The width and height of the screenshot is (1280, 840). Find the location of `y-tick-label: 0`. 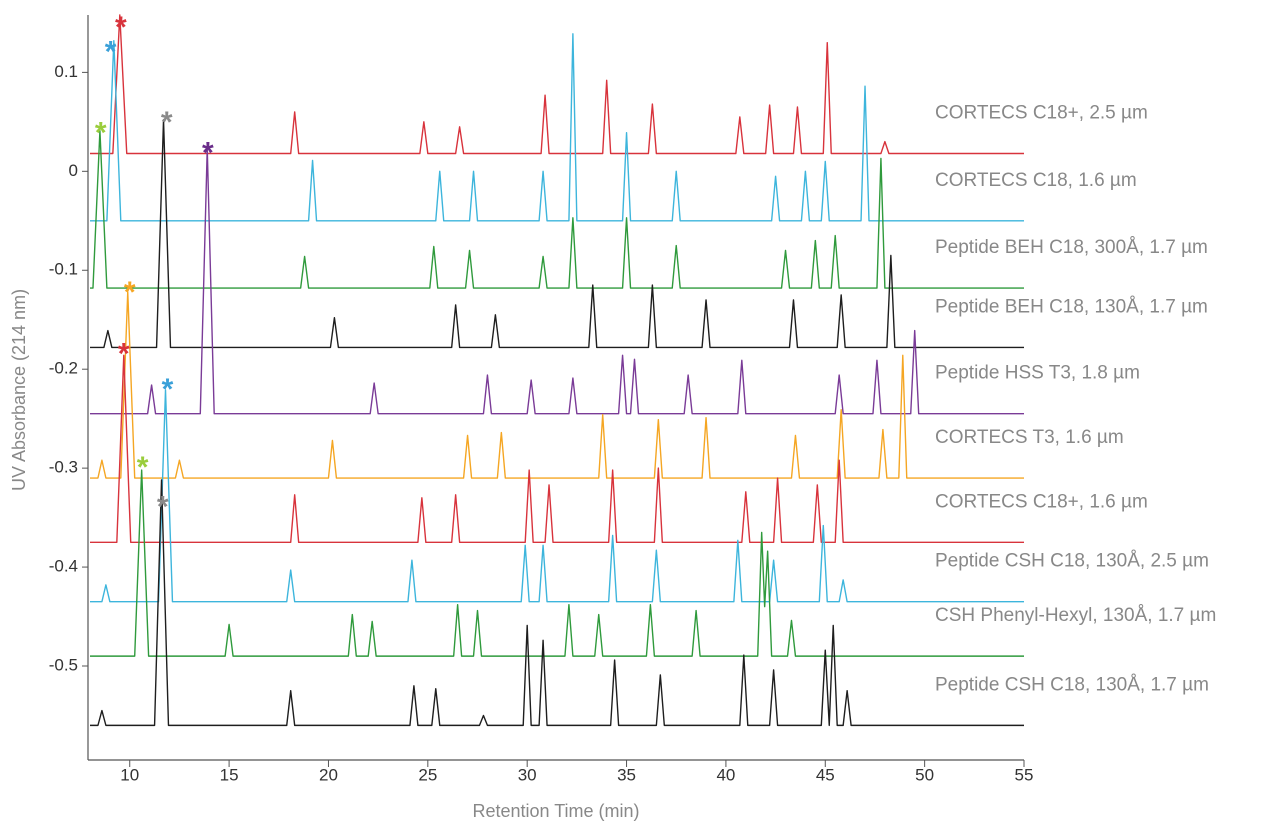

y-tick-label: 0 is located at coordinates (73, 170).